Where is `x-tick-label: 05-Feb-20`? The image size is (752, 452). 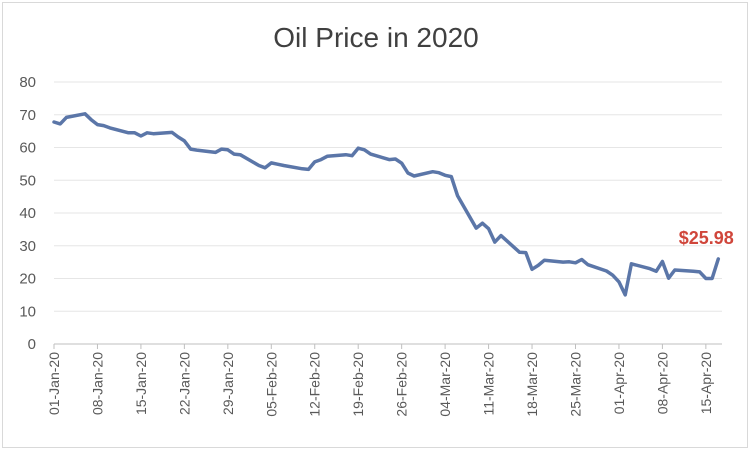 x-tick-label: 05-Feb-20 is located at coordinates (271, 384).